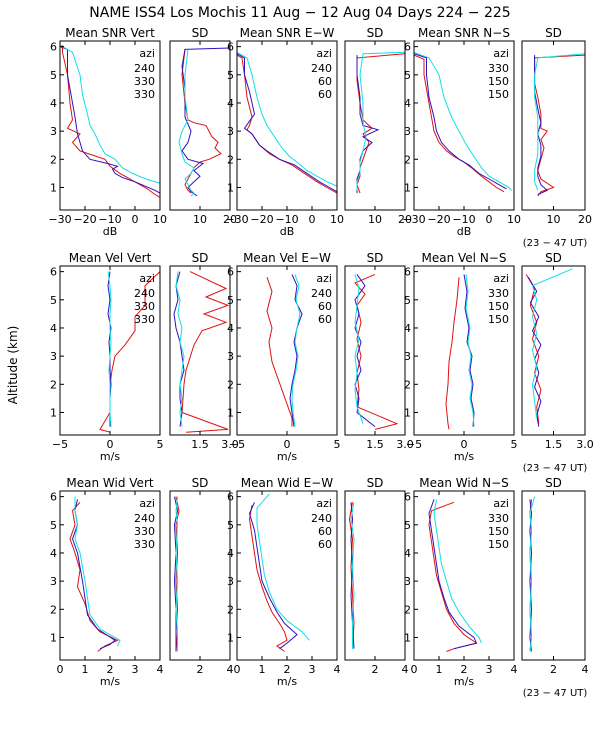  I want to click on time-note-row1: (23 − 47 UT), so click(555, 243).